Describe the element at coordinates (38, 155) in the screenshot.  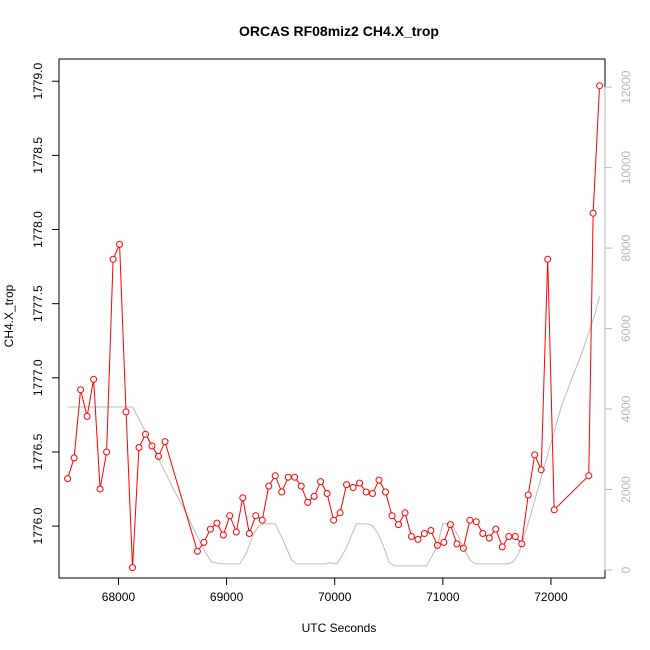
I see `y-tick-label: 1778.5` at that location.